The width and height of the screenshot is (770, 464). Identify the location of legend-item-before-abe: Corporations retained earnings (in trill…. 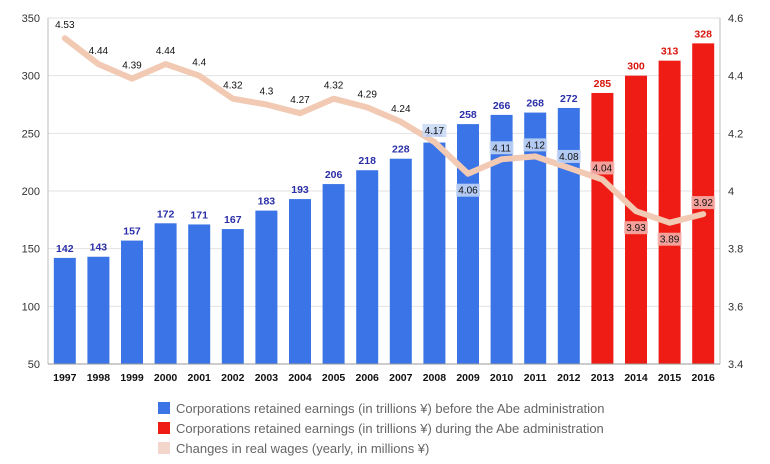
(381, 408).